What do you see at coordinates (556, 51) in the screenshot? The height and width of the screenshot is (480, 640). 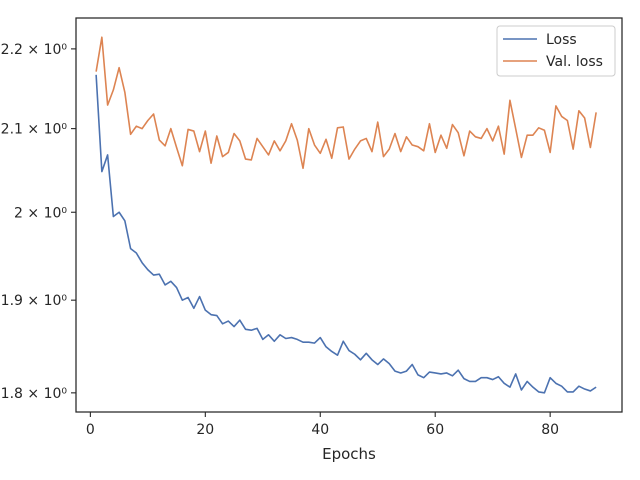 I see `legend: Loss Val. loss` at bounding box center [556, 51].